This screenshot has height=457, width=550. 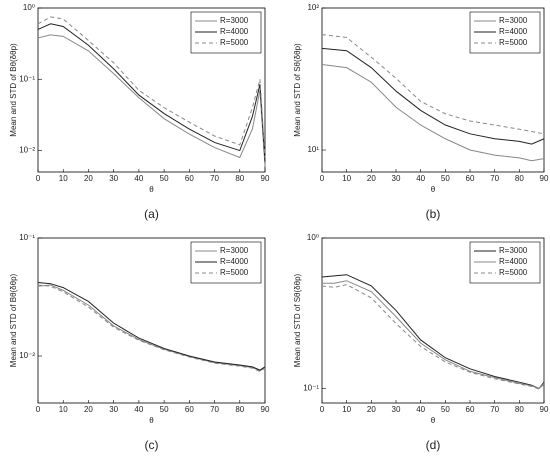 What do you see at coordinates (152, 445) in the screenshot?
I see `panel-label: (c)` at bounding box center [152, 445].